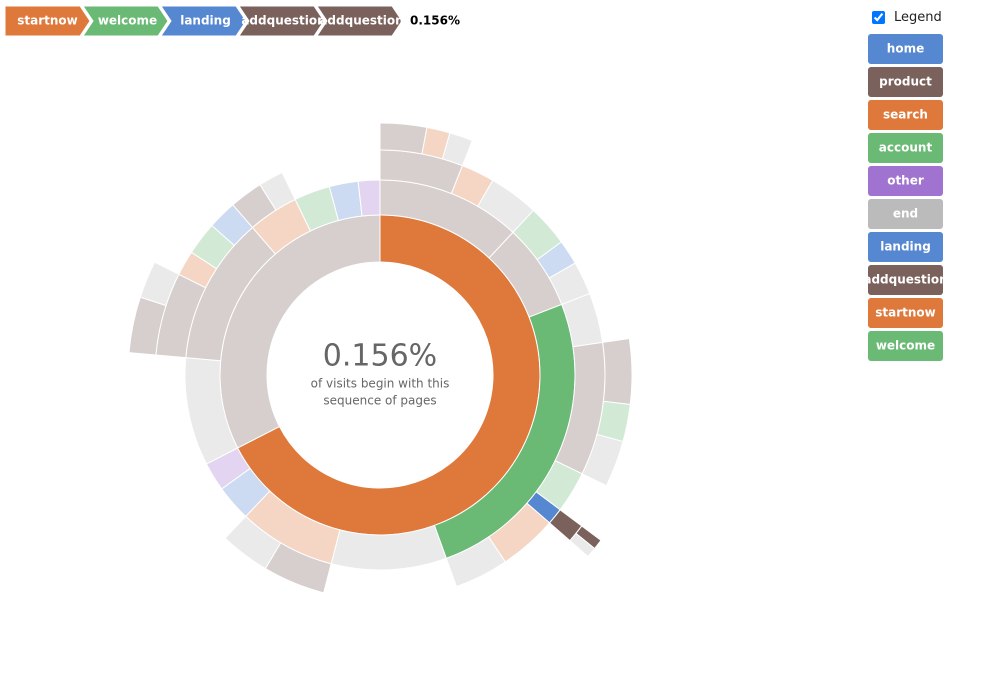  Describe the element at coordinates (878, 17) in the screenshot. I see `legend-checkbox` at that location.